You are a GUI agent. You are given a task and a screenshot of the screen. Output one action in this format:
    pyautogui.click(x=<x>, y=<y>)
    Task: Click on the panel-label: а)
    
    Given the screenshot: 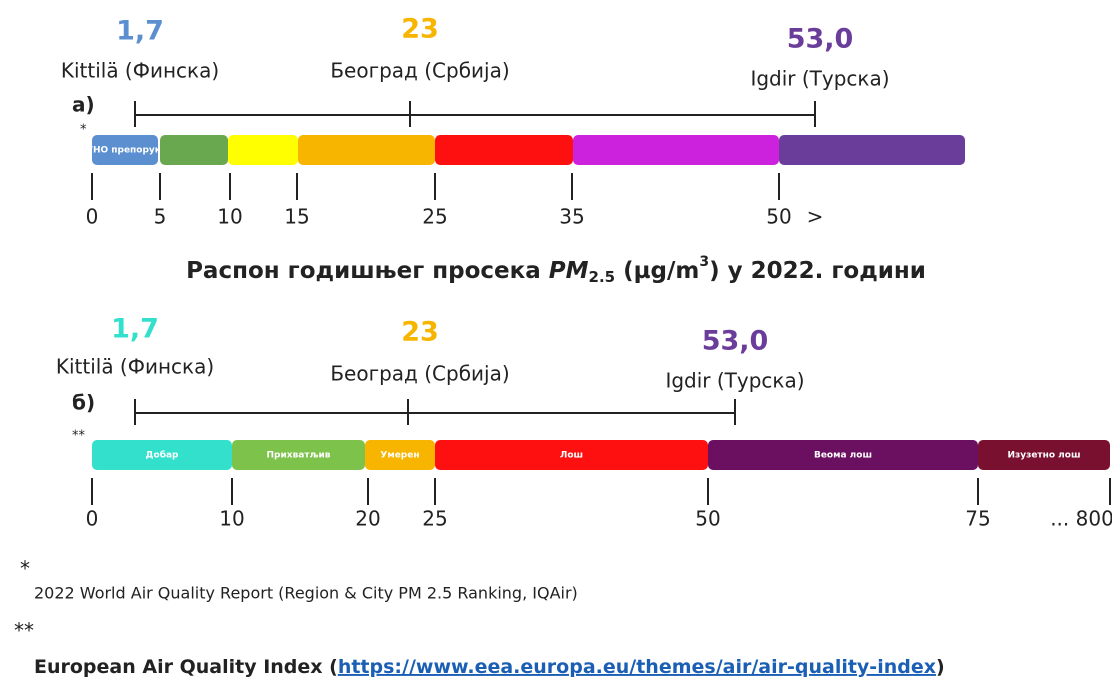 What is the action you would take?
    pyautogui.click(x=83, y=105)
    